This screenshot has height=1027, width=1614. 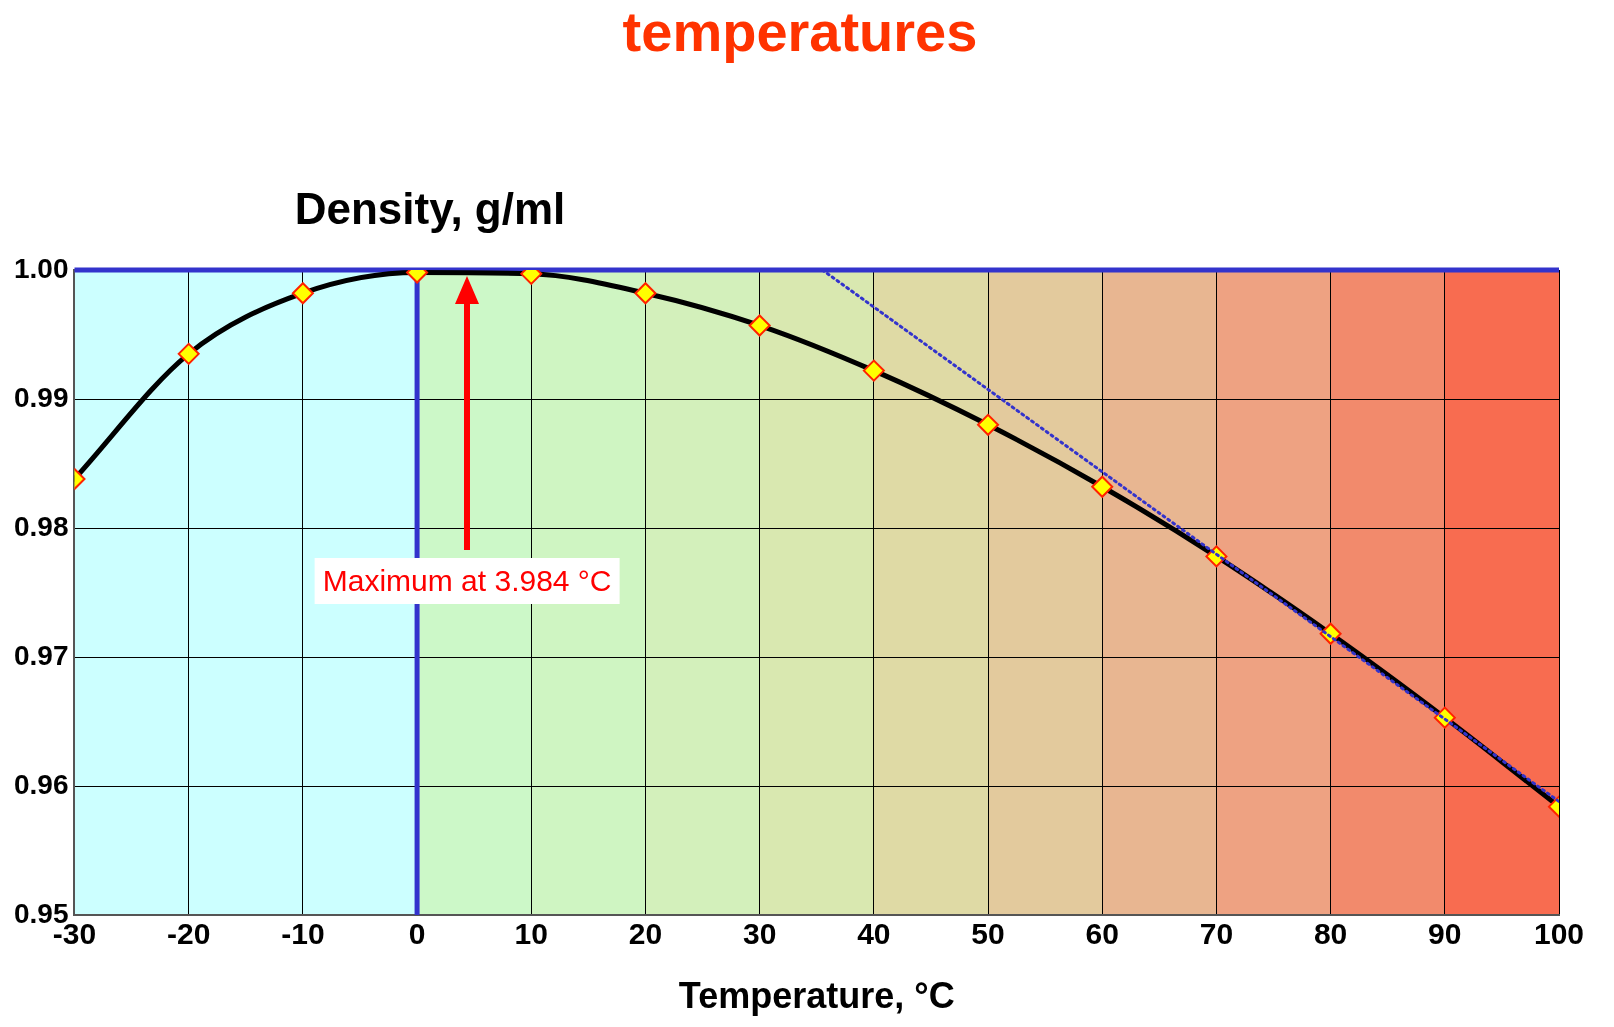 I want to click on x-tick-label: 0, so click(x=417, y=934).